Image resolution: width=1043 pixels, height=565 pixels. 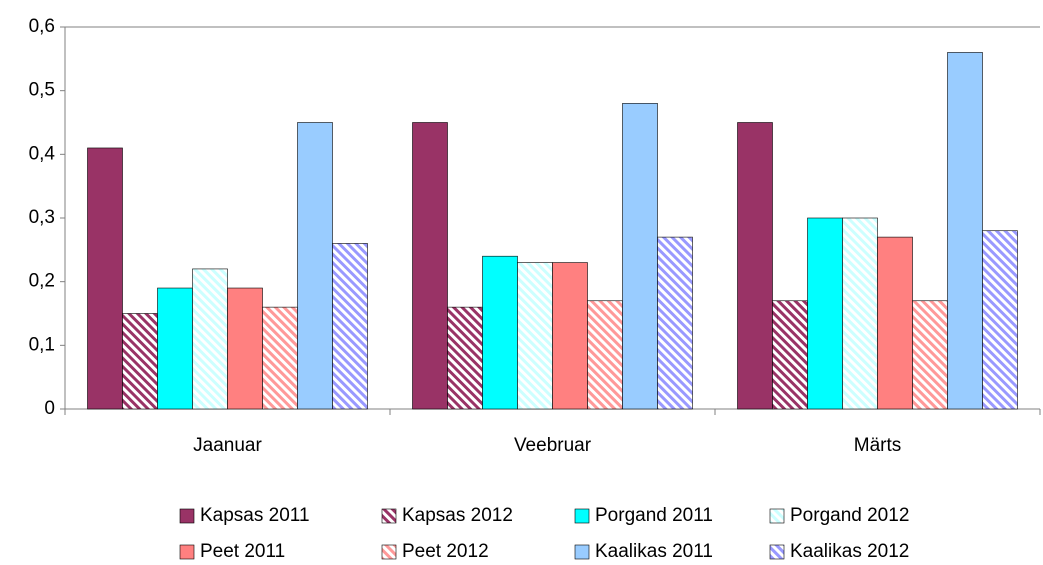 I want to click on legend-label: Kaalikas 2011, so click(x=654, y=551).